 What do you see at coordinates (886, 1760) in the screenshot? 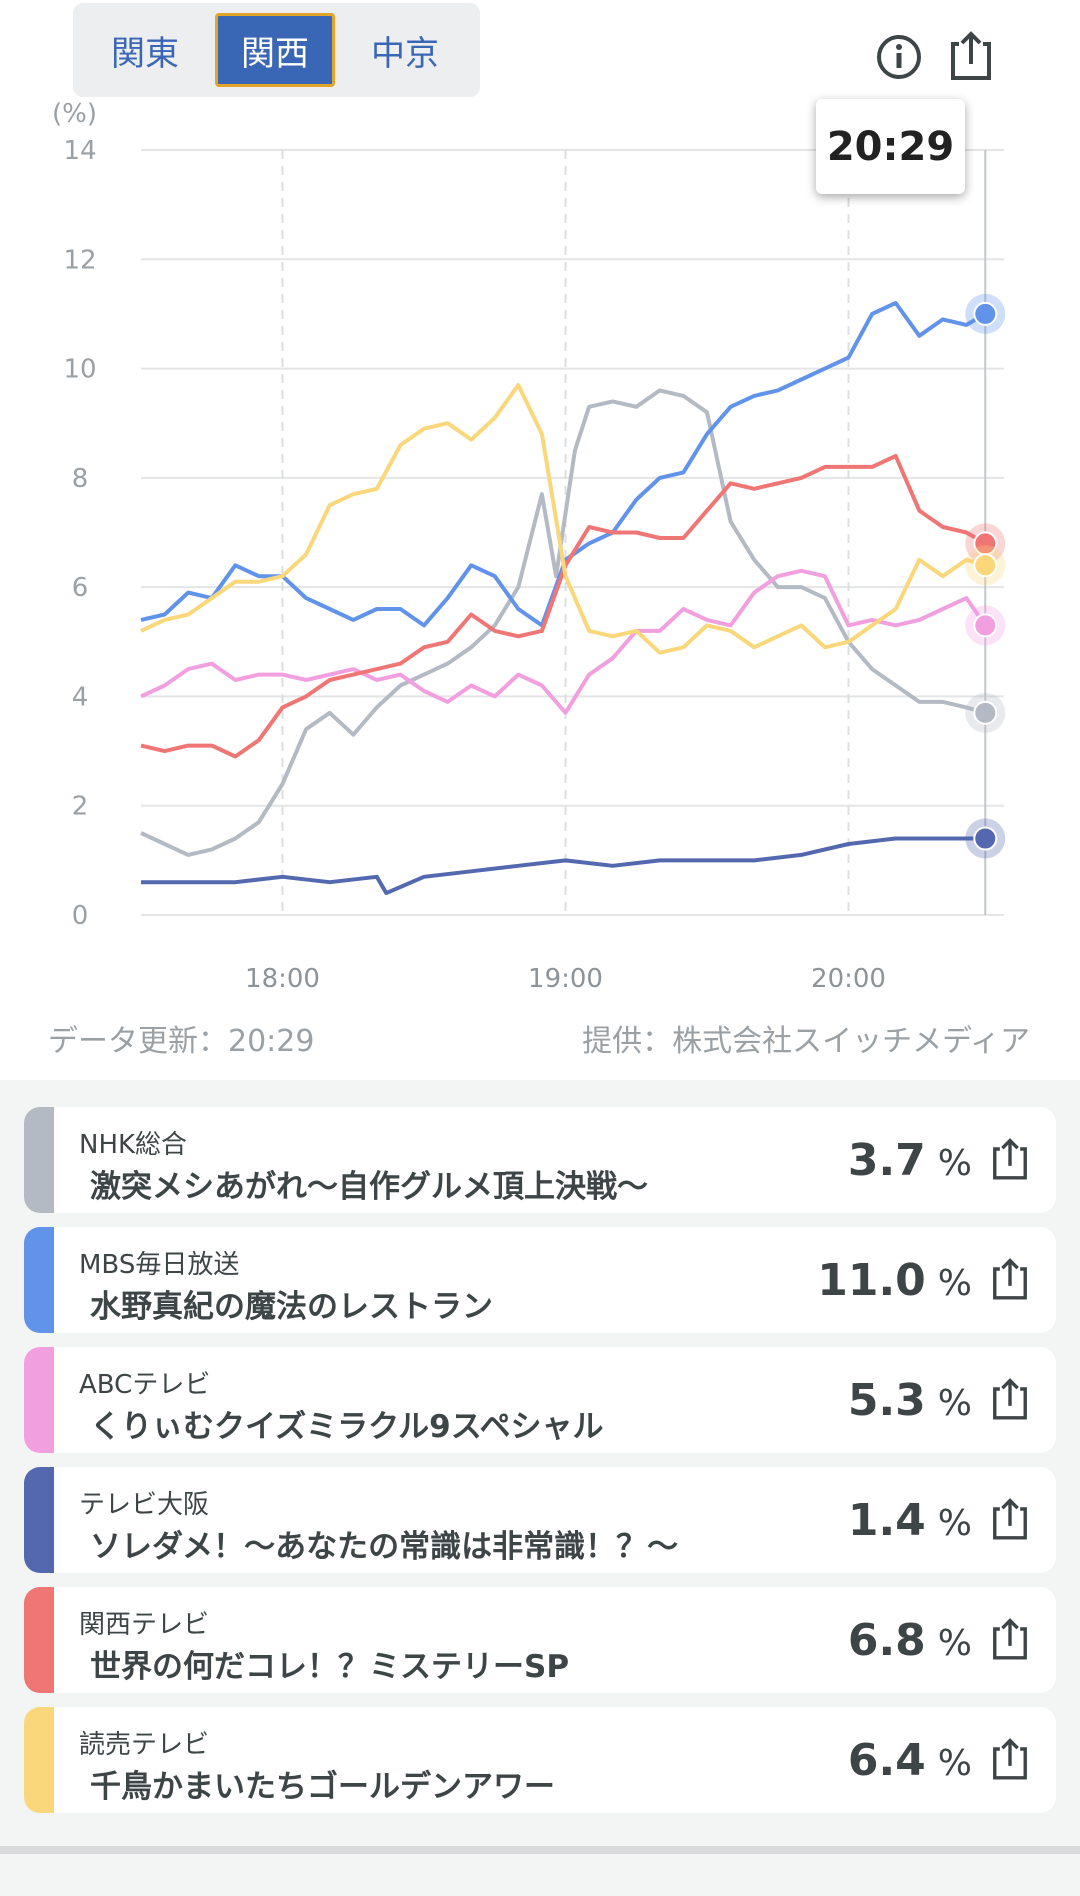
I see `rating-value: 6.4` at bounding box center [886, 1760].